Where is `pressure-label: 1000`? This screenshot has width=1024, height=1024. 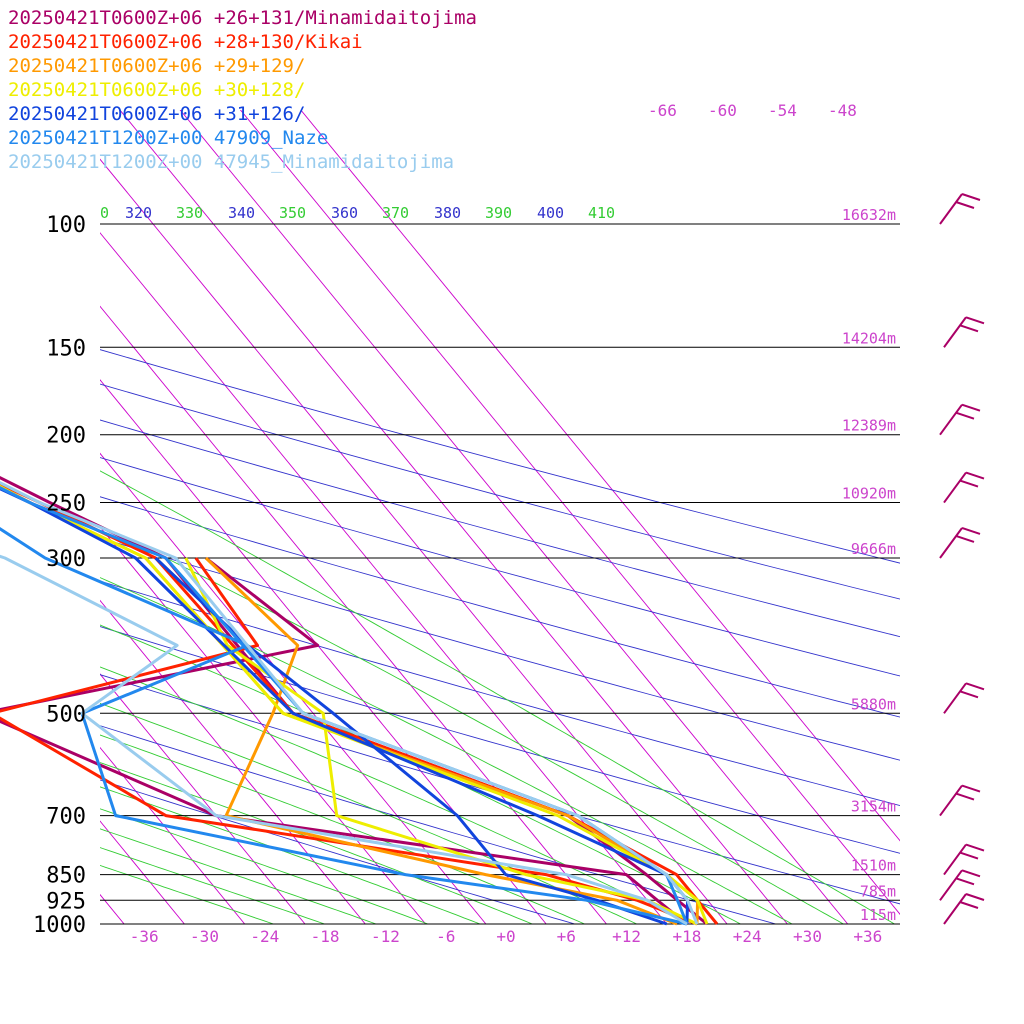 pressure-label: 1000 is located at coordinates (59, 925).